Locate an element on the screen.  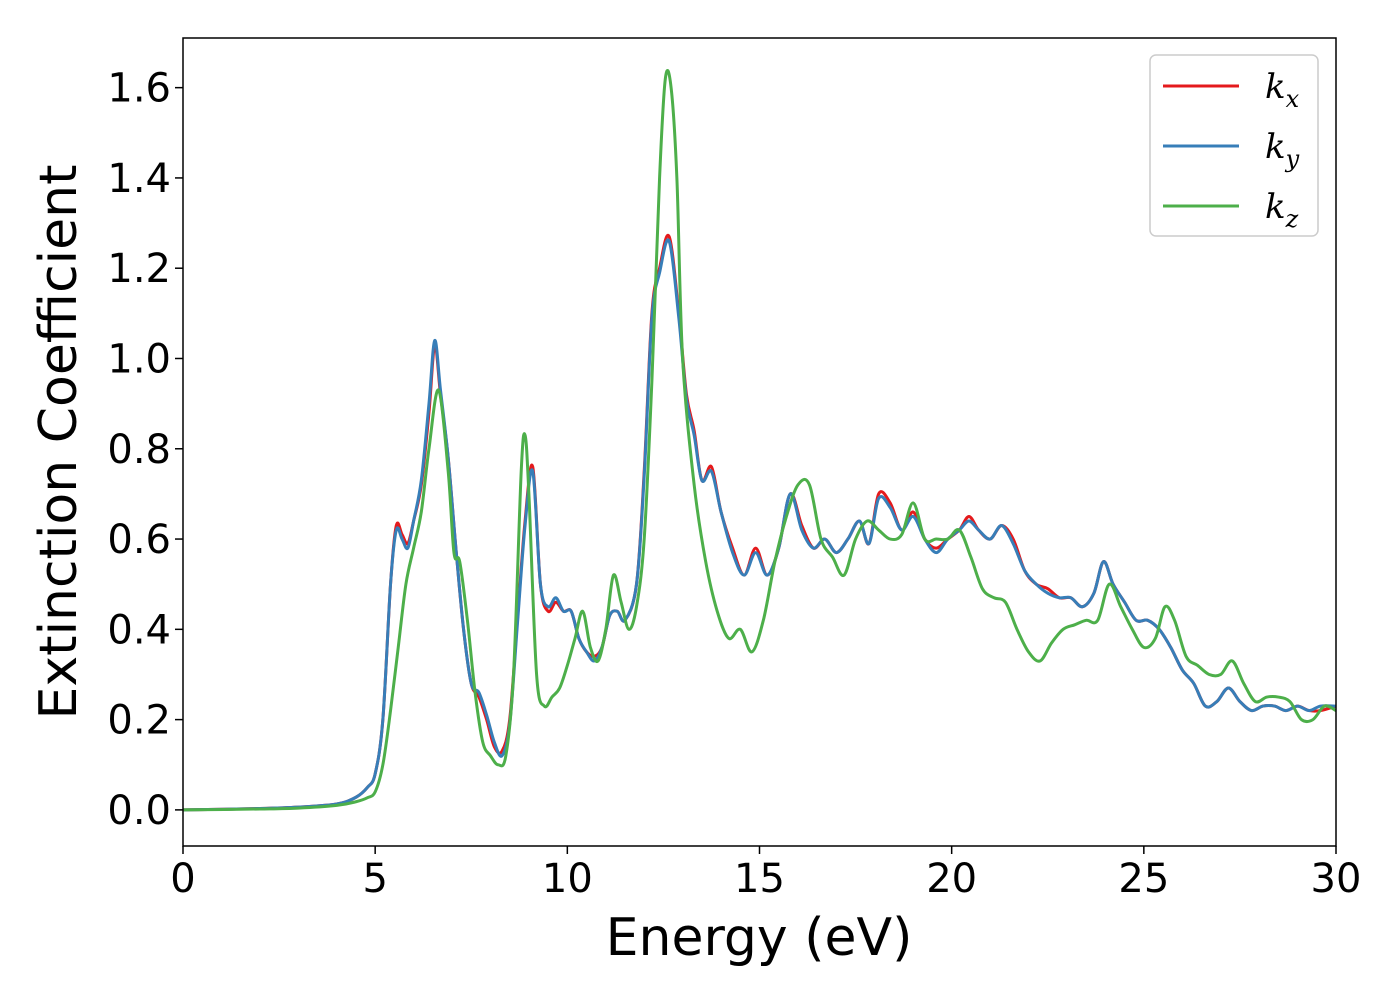
legend: kx ky kz is located at coordinates (1234, 145).